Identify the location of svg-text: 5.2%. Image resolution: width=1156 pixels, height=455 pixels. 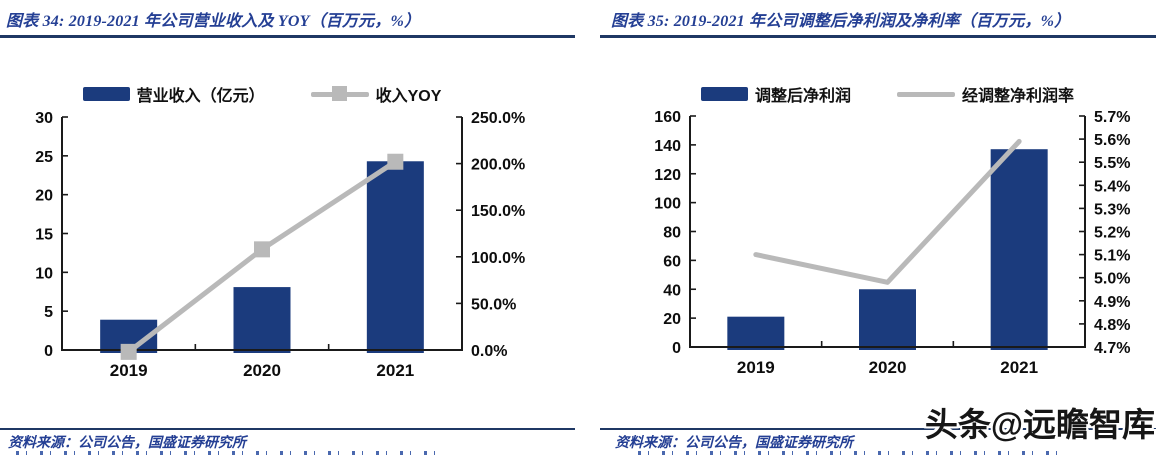
(1112, 233).